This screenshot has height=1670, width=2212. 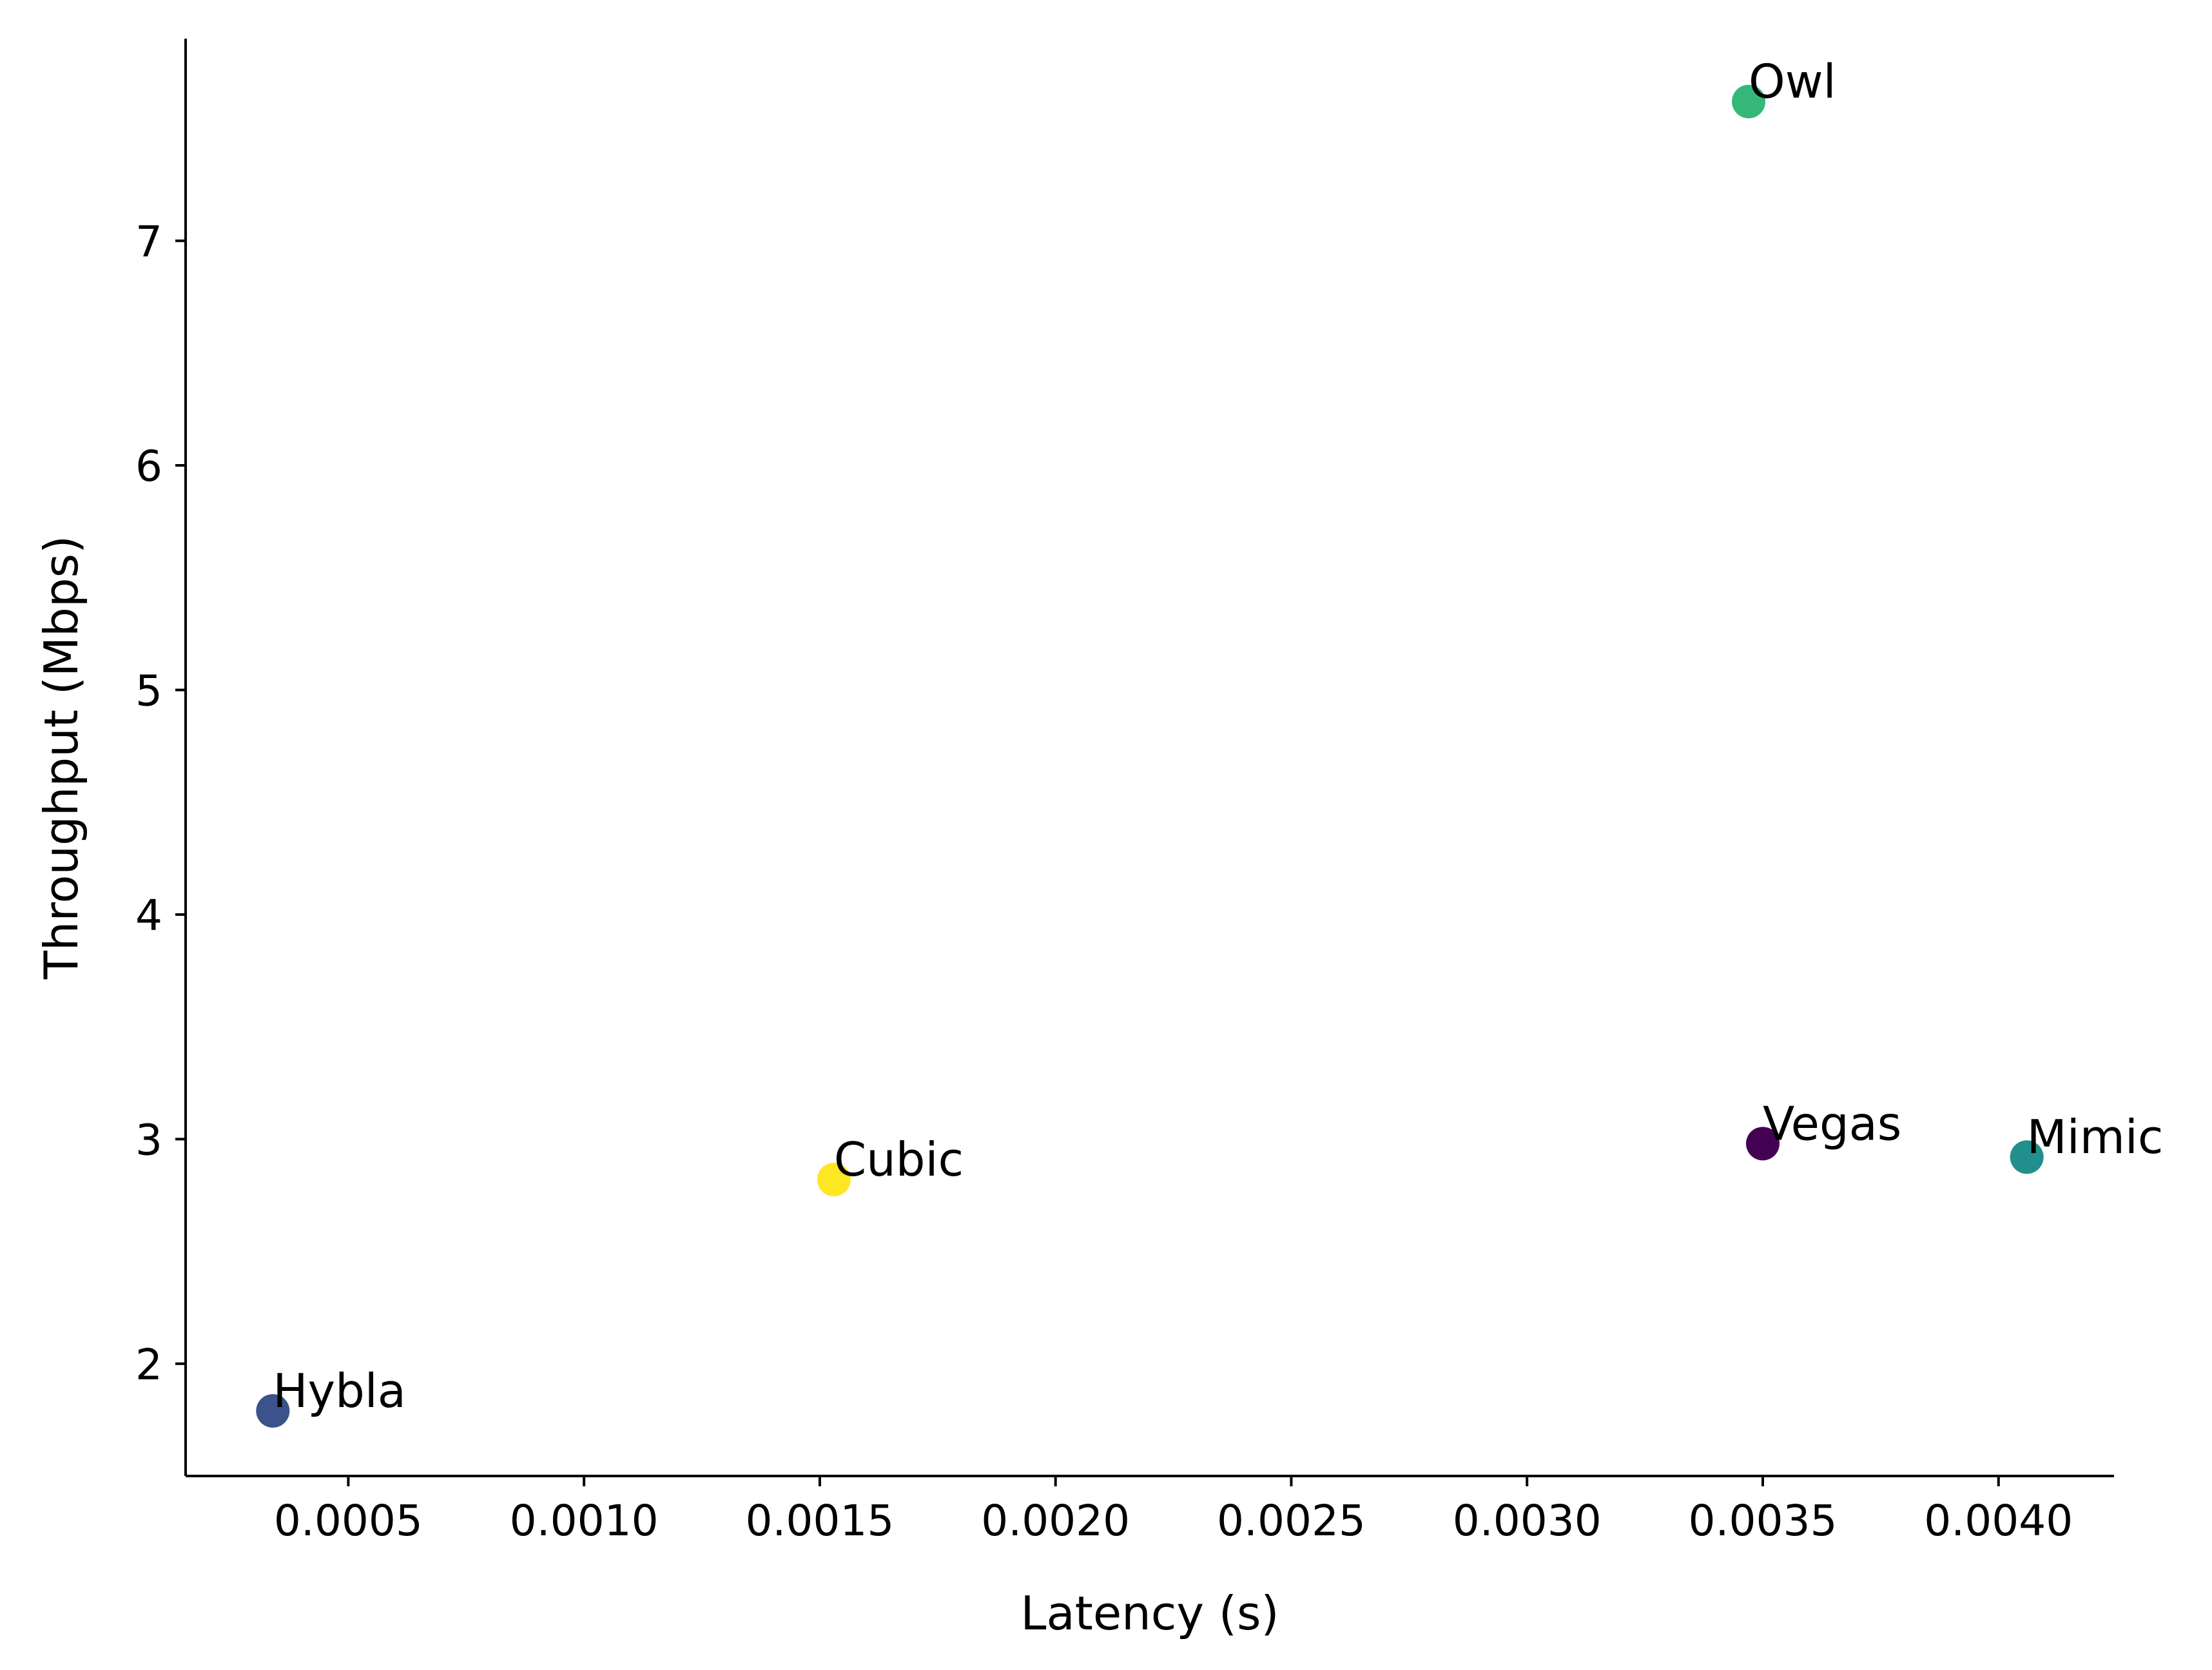 I want to click on y-tick-label: 3, so click(x=148, y=1140).